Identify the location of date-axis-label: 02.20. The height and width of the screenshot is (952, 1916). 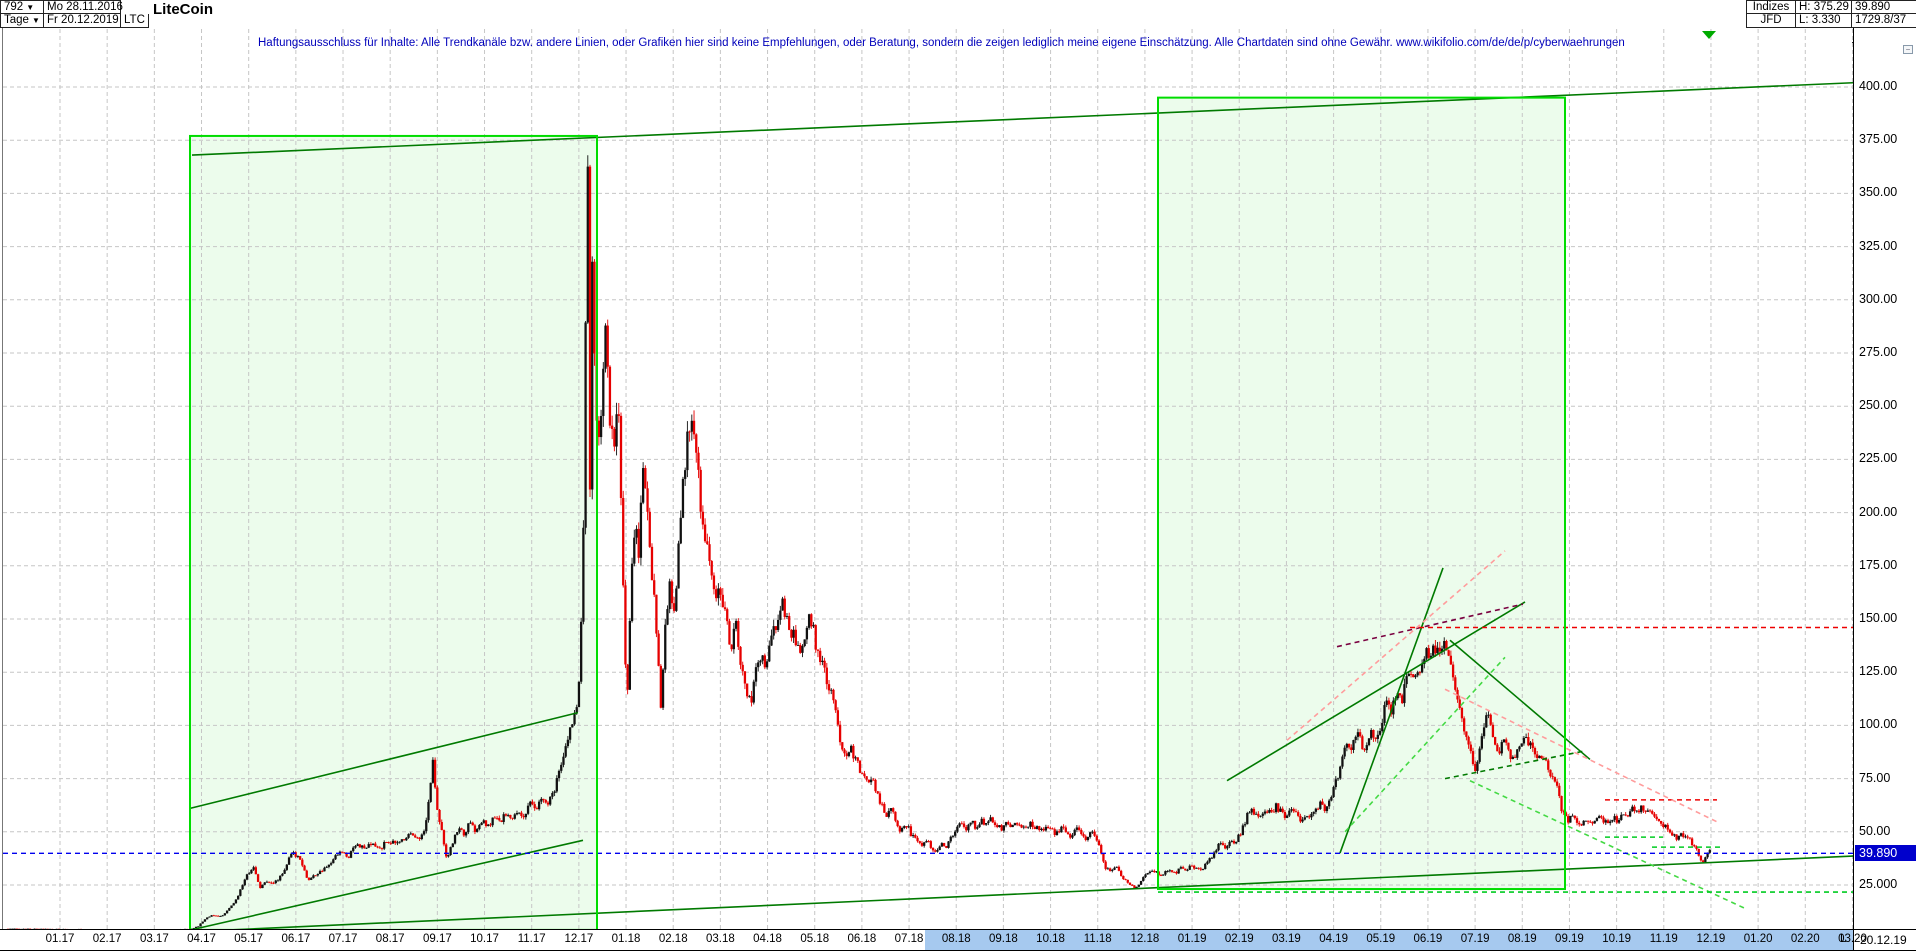
(1805, 939).